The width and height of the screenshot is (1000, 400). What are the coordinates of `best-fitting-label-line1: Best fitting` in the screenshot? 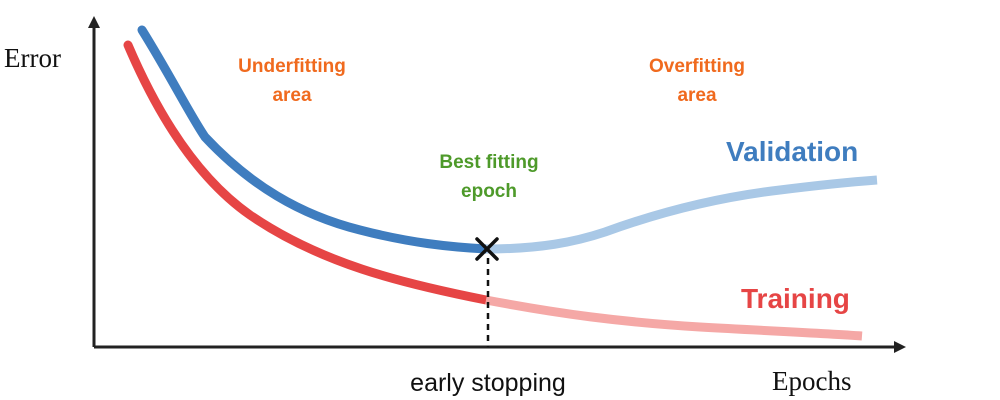 It's located at (488, 162).